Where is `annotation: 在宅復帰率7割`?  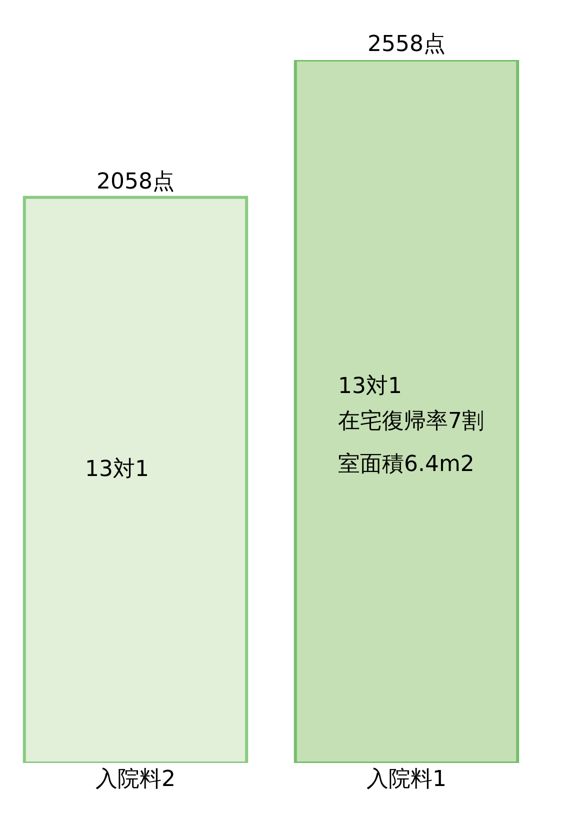 annotation: 在宅復帰率7割 is located at coordinates (411, 421).